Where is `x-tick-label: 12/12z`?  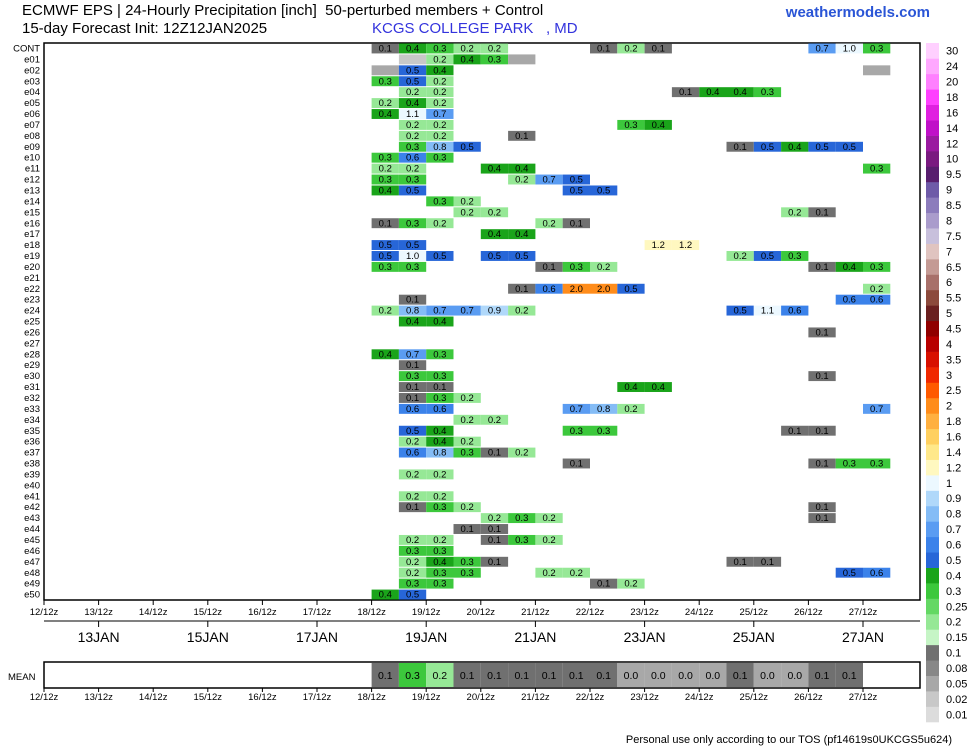 x-tick-label: 12/12z is located at coordinates (44, 612).